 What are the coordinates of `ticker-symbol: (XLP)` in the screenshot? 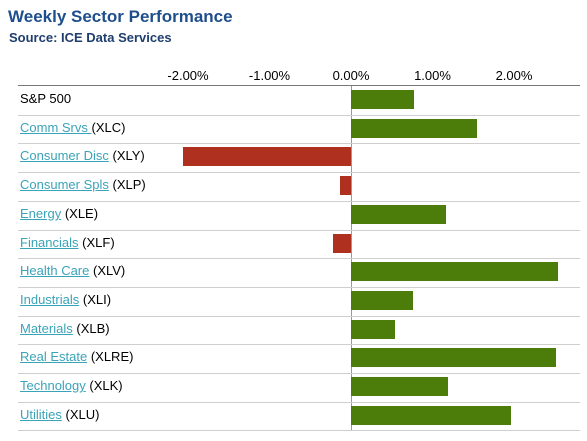 It's located at (129, 185).